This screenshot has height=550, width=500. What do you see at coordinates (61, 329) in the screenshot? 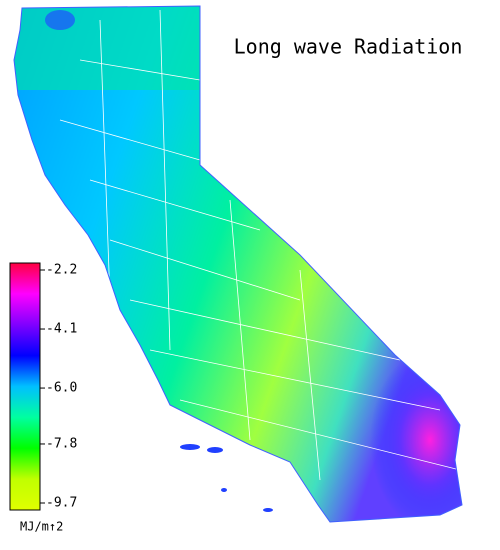
I see `colorbar-tick-label: -4.1` at bounding box center [61, 329].